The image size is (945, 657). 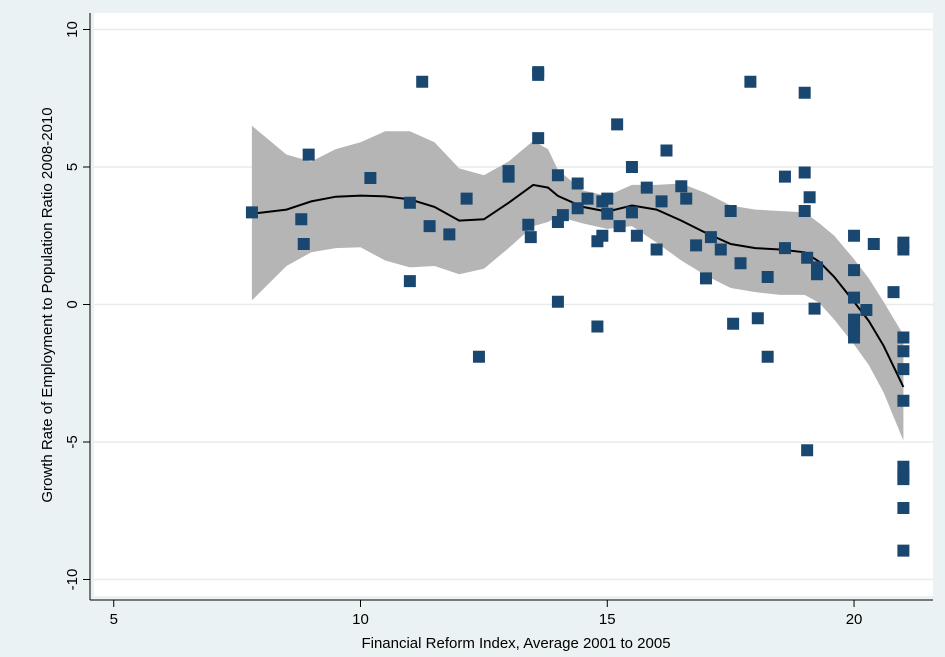 What do you see at coordinates (607, 619) in the screenshot?
I see `x-tick-label: 15` at bounding box center [607, 619].